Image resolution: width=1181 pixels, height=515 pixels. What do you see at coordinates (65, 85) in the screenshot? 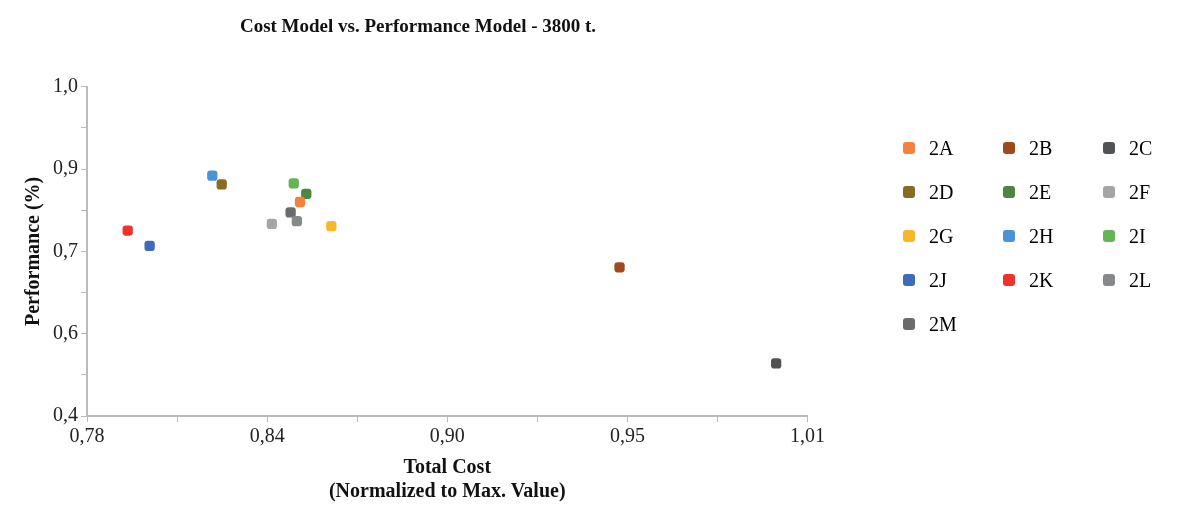
I see `y-tick-label: 1,0` at bounding box center [65, 85].